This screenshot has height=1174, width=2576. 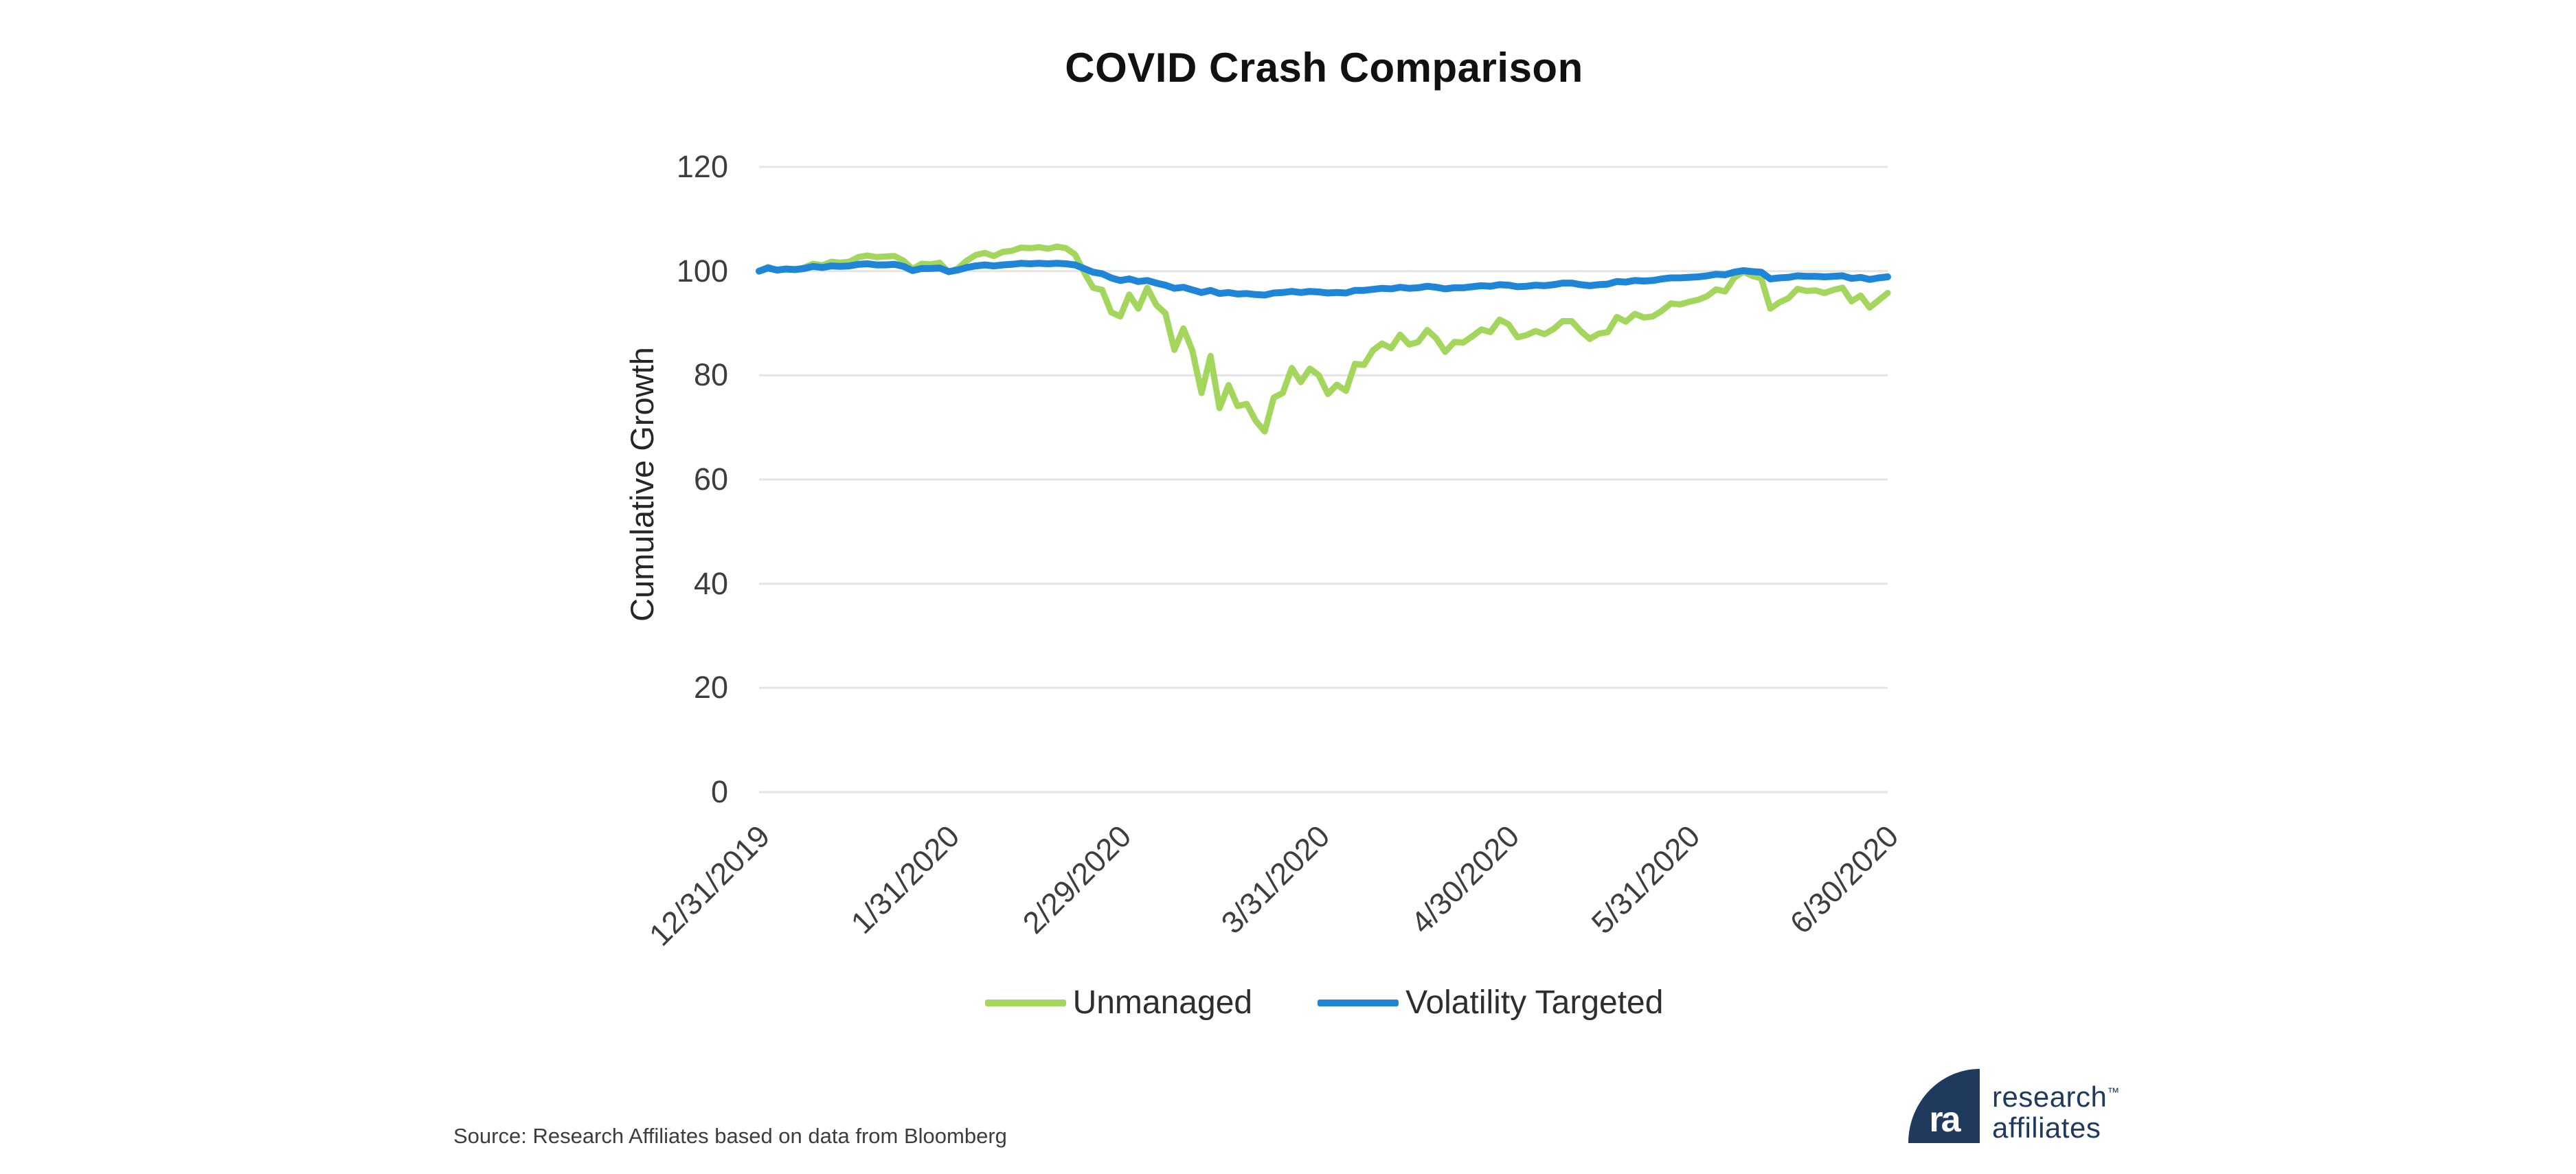 What do you see at coordinates (702, 271) in the screenshot?
I see `y-tick-label: 100` at bounding box center [702, 271].